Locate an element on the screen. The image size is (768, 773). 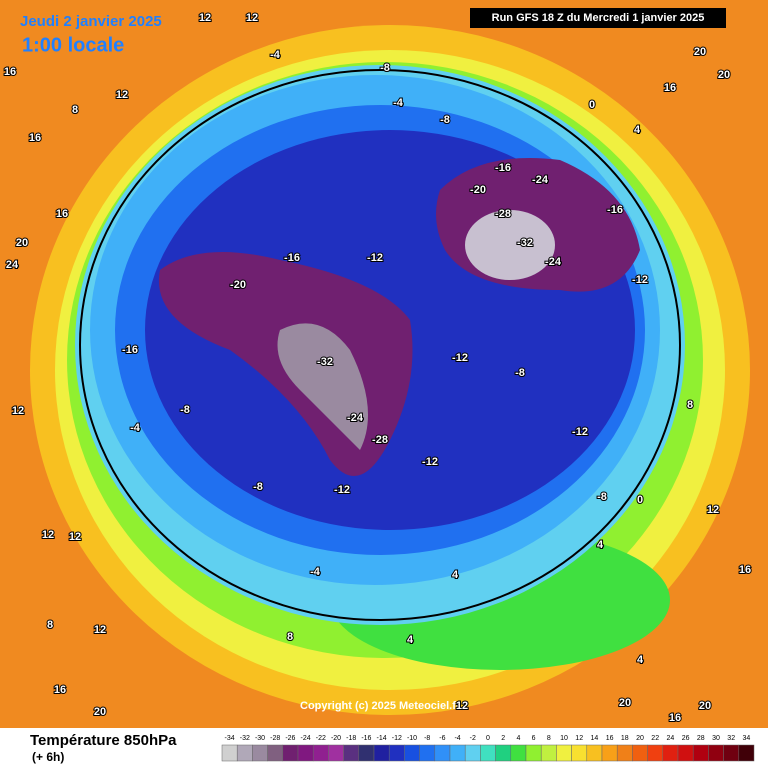
date: Jeudi 2 janvier 2025 is located at coordinates (91, 21).